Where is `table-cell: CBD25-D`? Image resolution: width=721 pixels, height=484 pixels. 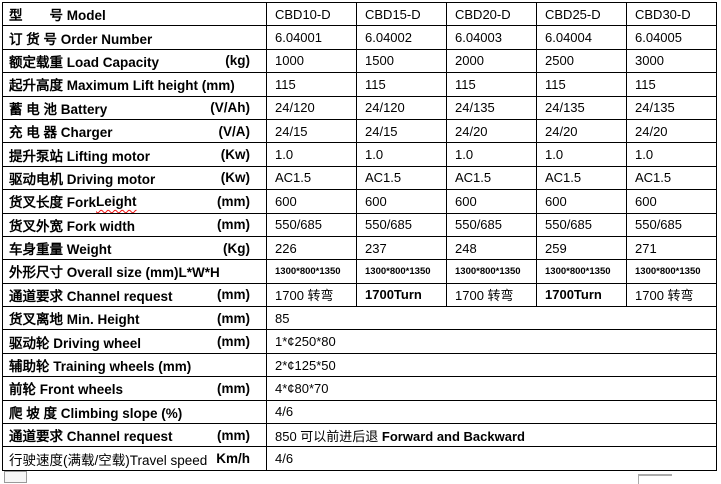
table-cell: CBD25-D is located at coordinates (581, 14).